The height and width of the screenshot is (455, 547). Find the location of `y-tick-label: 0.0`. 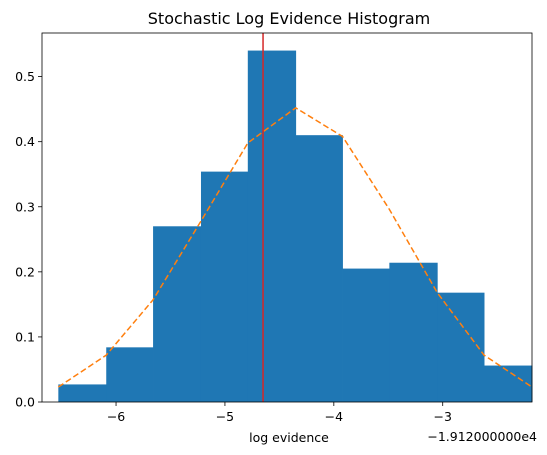

y-tick-label: 0.0 is located at coordinates (25, 402).